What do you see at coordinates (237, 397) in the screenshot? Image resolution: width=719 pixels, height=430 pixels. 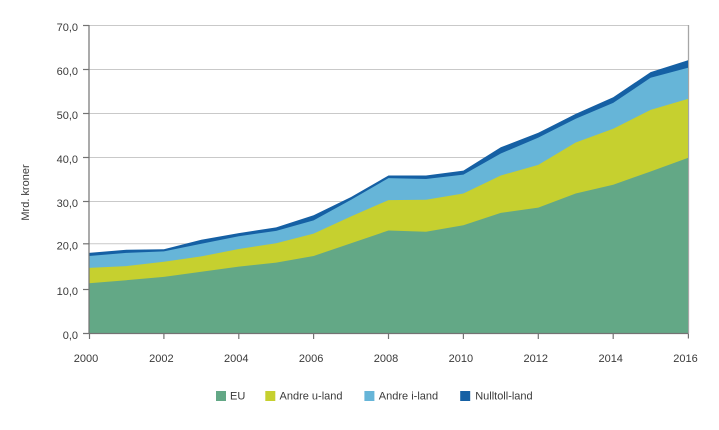 I see `svg-text: EU` at bounding box center [237, 397].